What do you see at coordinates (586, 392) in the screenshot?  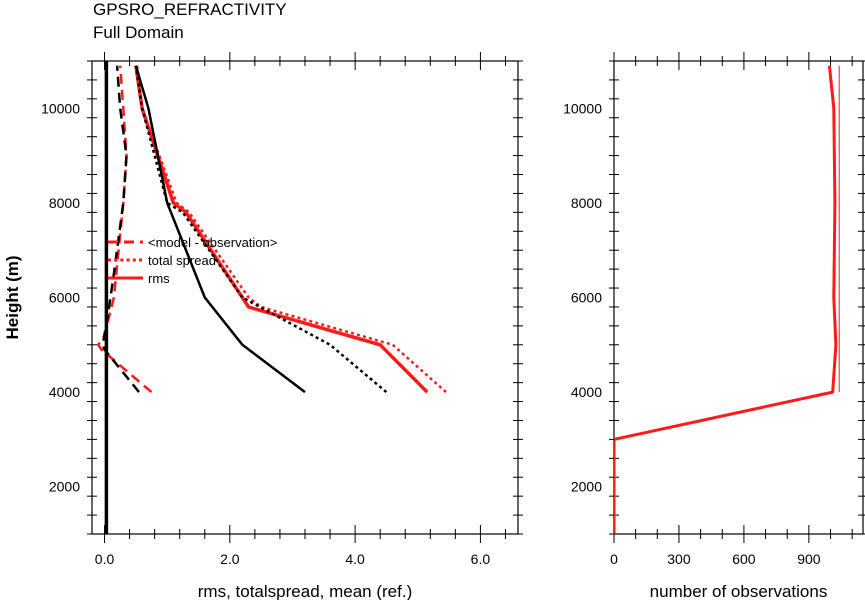 I see `right-ytick-label: 4000` at bounding box center [586, 392].